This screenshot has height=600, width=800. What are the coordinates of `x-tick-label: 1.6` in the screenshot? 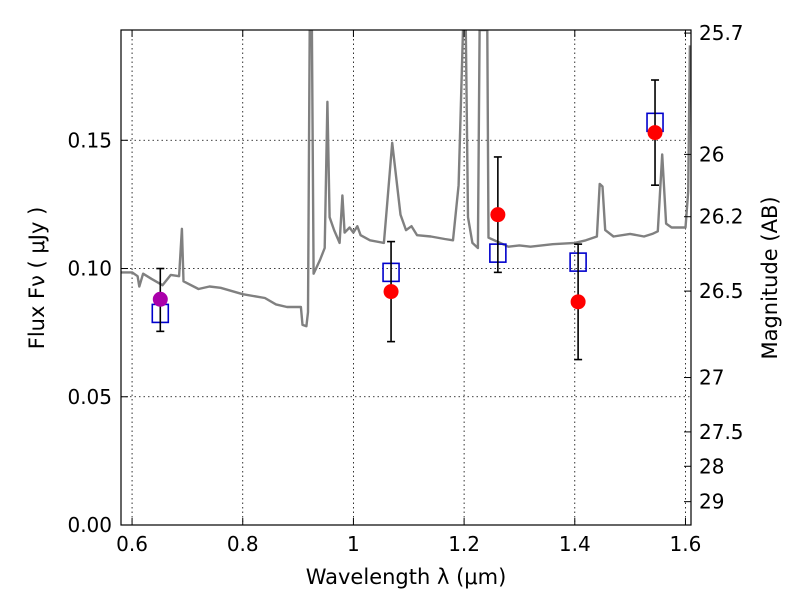 It's located at (686, 544).